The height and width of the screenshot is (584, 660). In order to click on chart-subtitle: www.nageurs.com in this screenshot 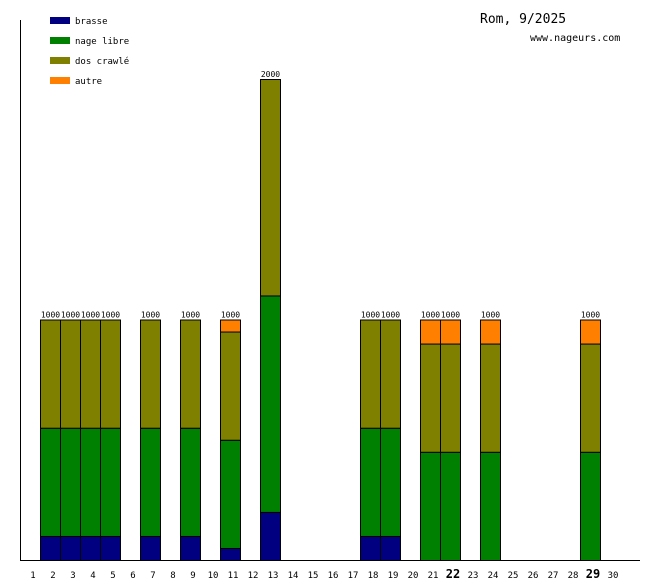, I will do `click(575, 38)`.